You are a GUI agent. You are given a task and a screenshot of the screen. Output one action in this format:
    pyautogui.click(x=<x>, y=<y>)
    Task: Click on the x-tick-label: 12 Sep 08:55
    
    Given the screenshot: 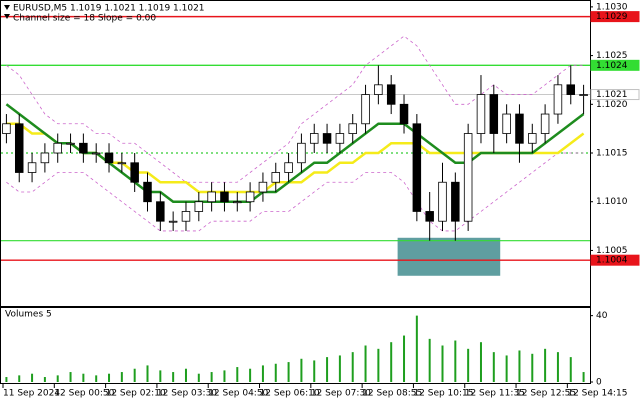 What is the action you would take?
    pyautogui.click(x=392, y=394)
    